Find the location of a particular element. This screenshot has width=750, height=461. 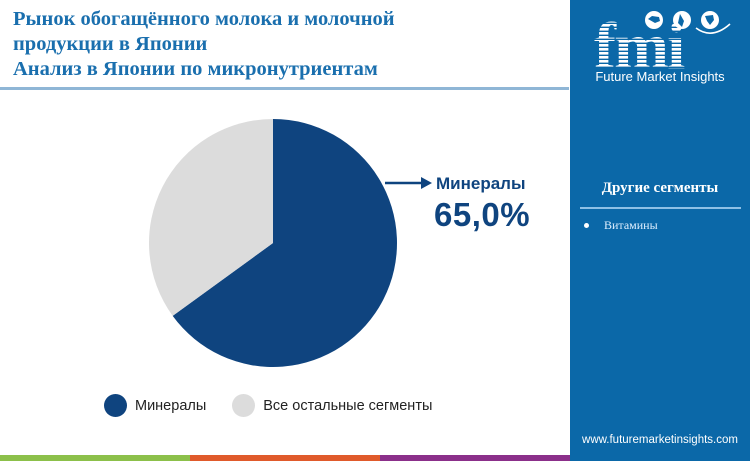

list-item: Витамины is located at coordinates (621, 225).